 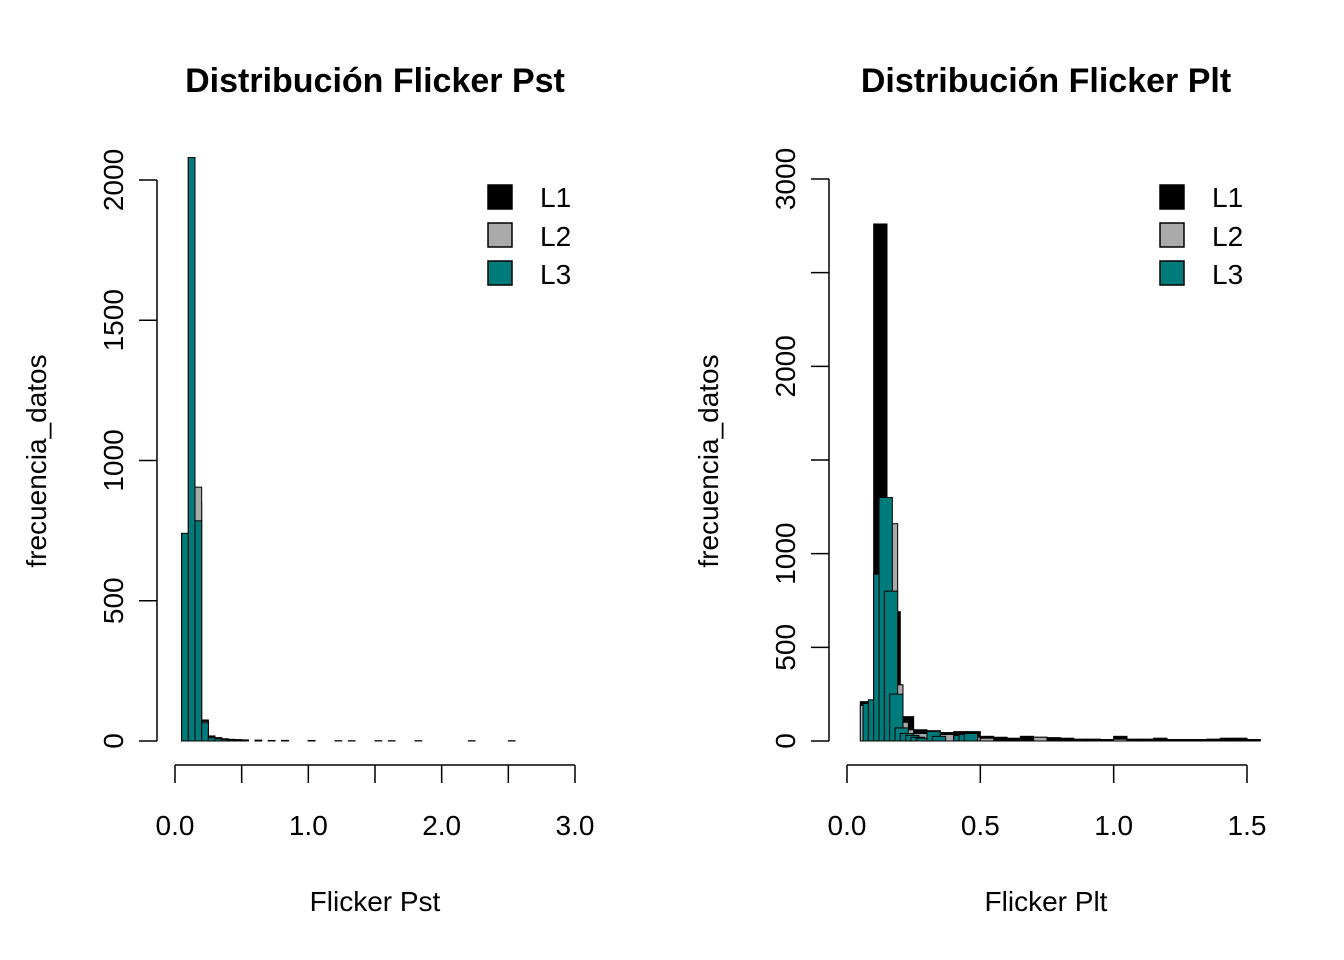 I want to click on x-tick-label: 2.0, so click(x=441, y=825).